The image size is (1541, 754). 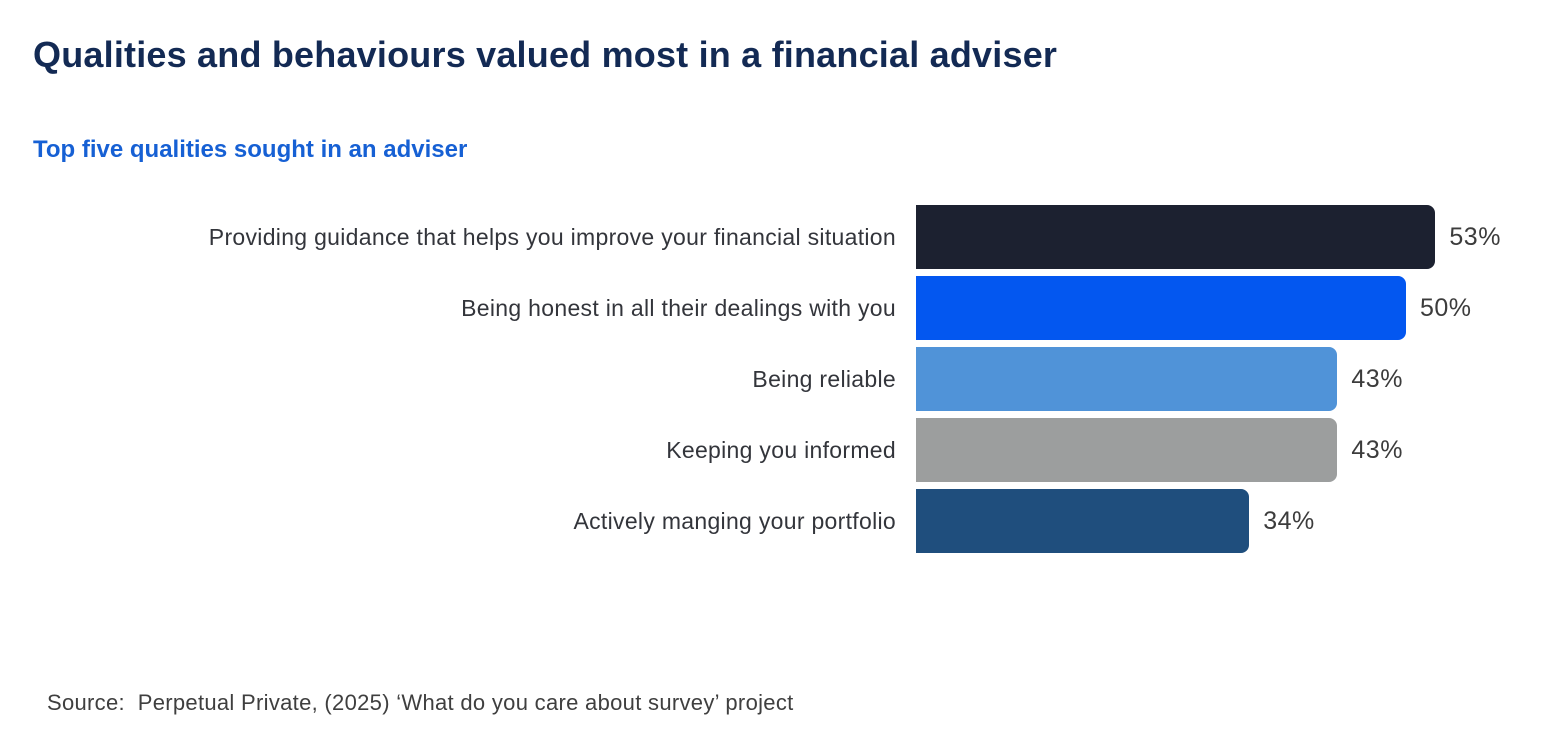 What do you see at coordinates (1289, 520) in the screenshot?
I see `value-label: 34%` at bounding box center [1289, 520].